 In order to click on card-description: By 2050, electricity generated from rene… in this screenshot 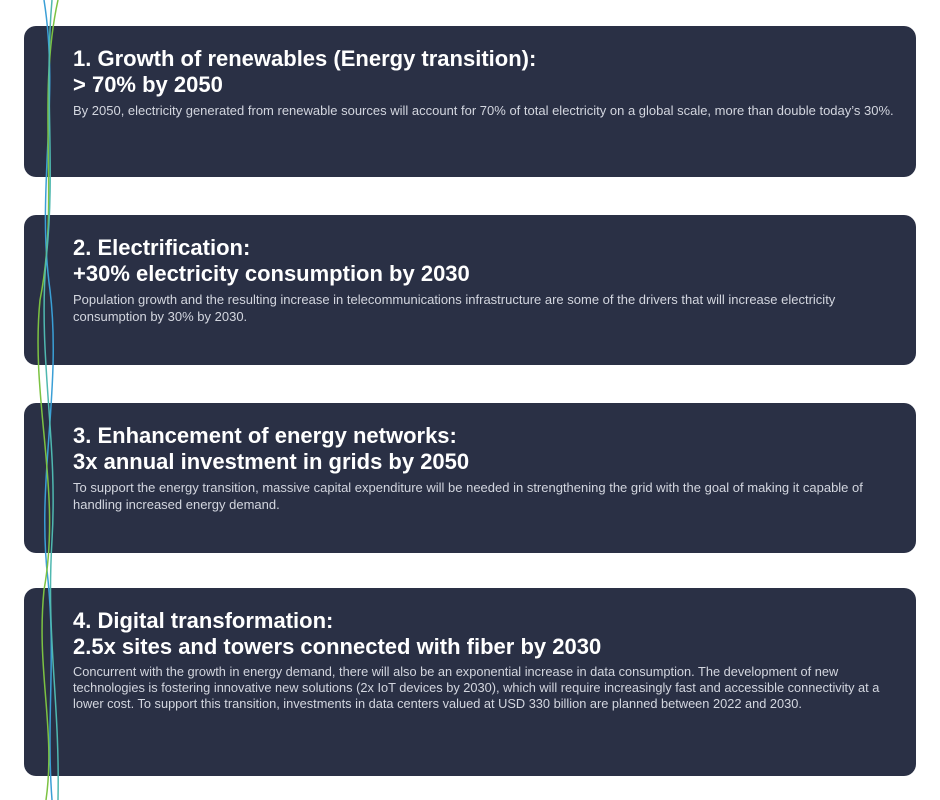, I will do `click(483, 110)`.